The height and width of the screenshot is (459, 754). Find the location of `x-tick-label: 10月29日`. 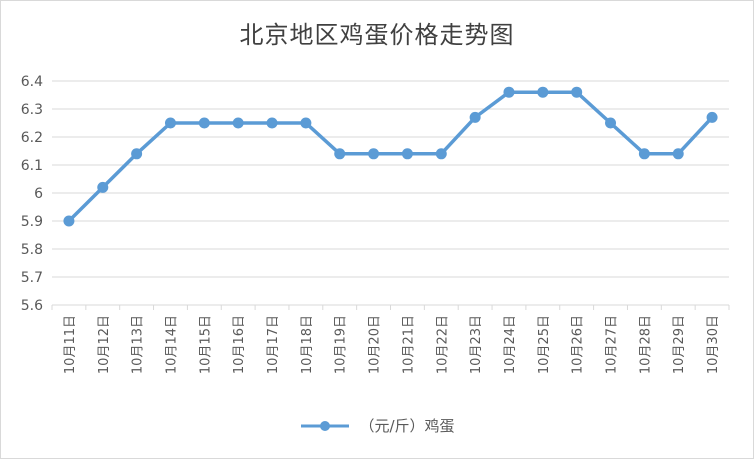

x-tick-label: 10月29日 is located at coordinates (679, 344).